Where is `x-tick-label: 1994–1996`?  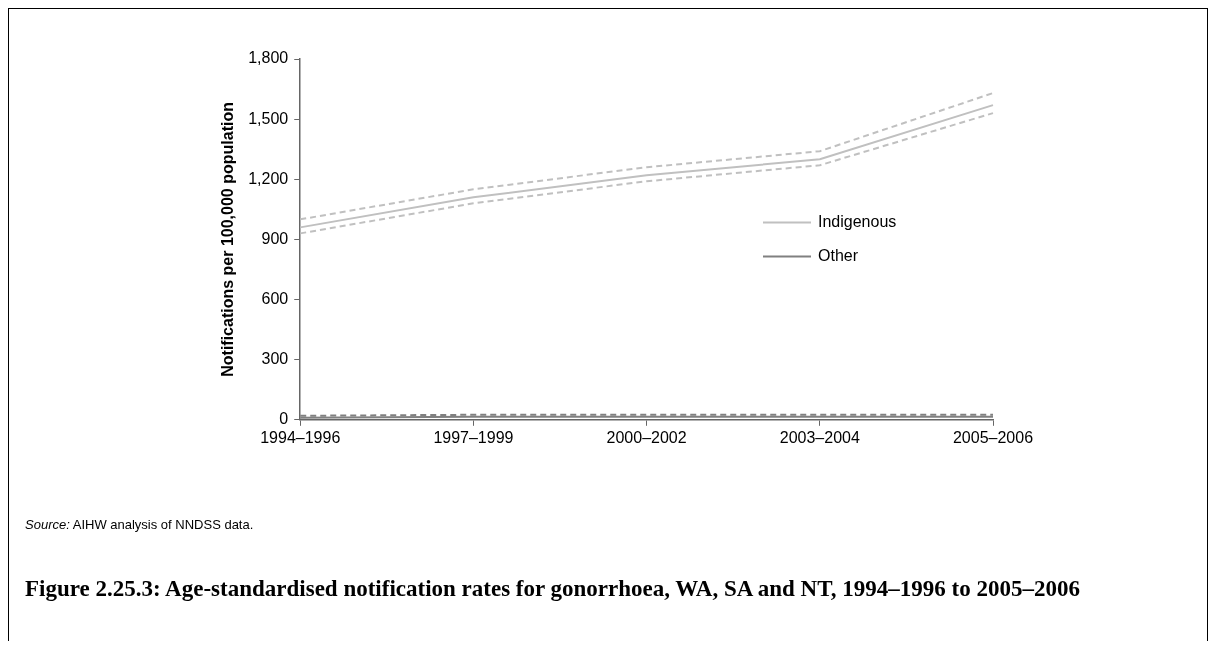
x-tick-label: 1994–1996 is located at coordinates (300, 437).